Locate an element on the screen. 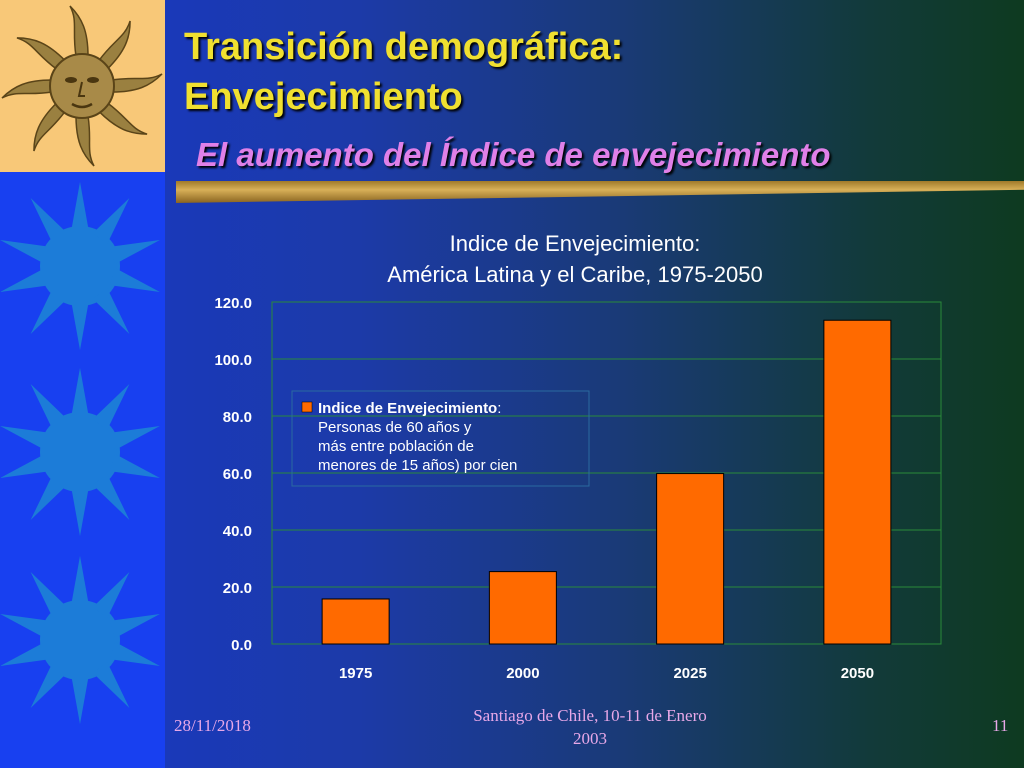 This screenshot has height=768, width=1024. legend-swatch is located at coordinates (307, 407).